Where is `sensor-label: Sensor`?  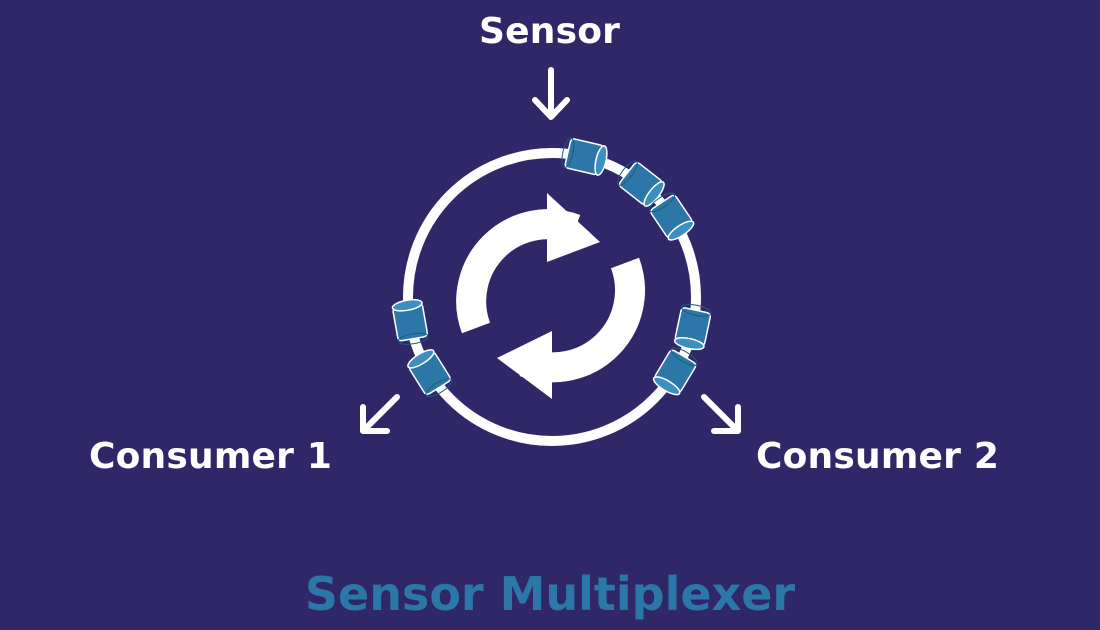 sensor-label: Sensor is located at coordinates (550, 31).